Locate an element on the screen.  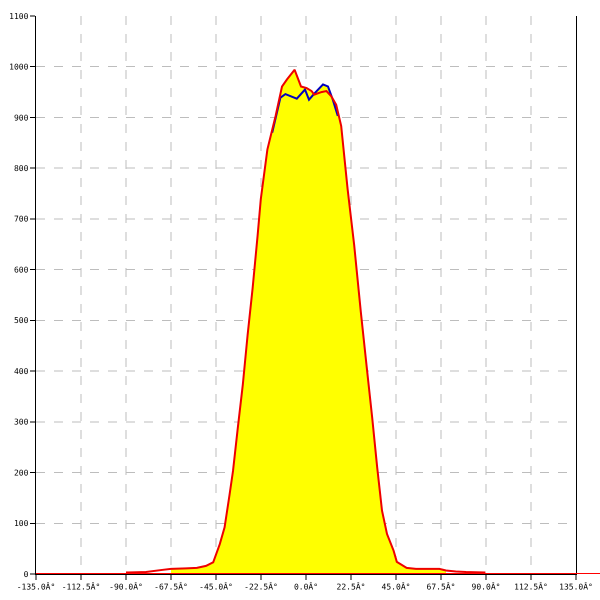
y-tick-label: 100 is located at coordinates (21, 523).